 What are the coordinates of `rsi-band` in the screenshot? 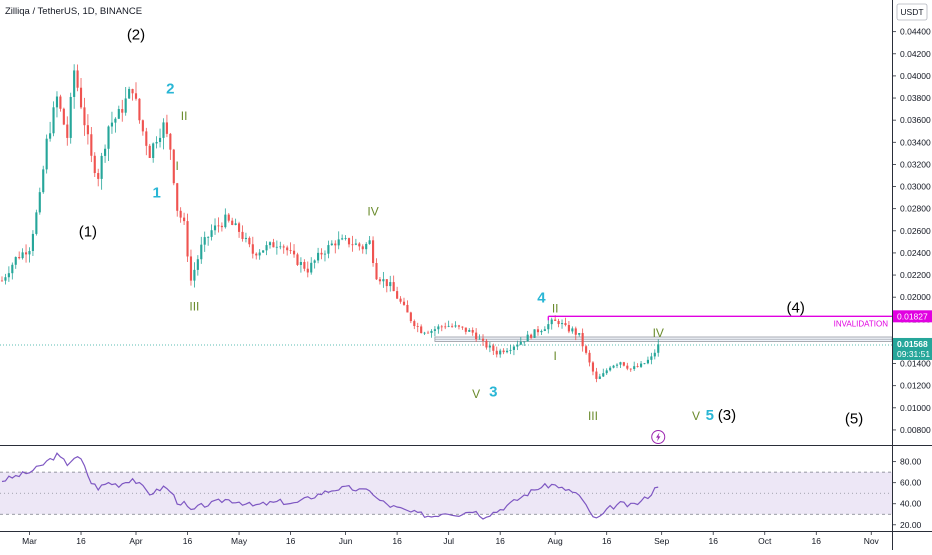 It's located at (446, 493).